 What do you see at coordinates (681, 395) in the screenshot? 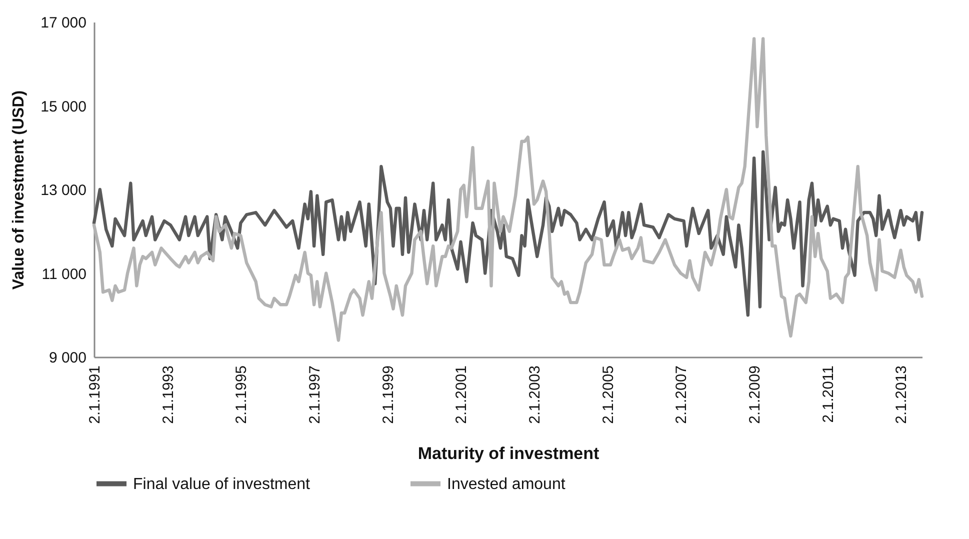
I see `x-tick-label: 2.1.2007` at bounding box center [681, 395].